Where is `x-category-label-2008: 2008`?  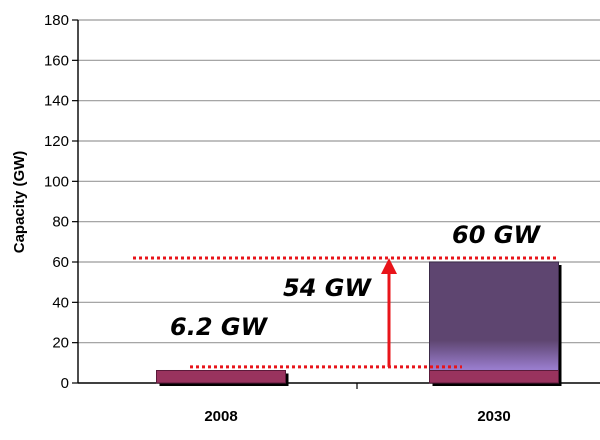 x-category-label-2008: 2008 is located at coordinates (220, 416).